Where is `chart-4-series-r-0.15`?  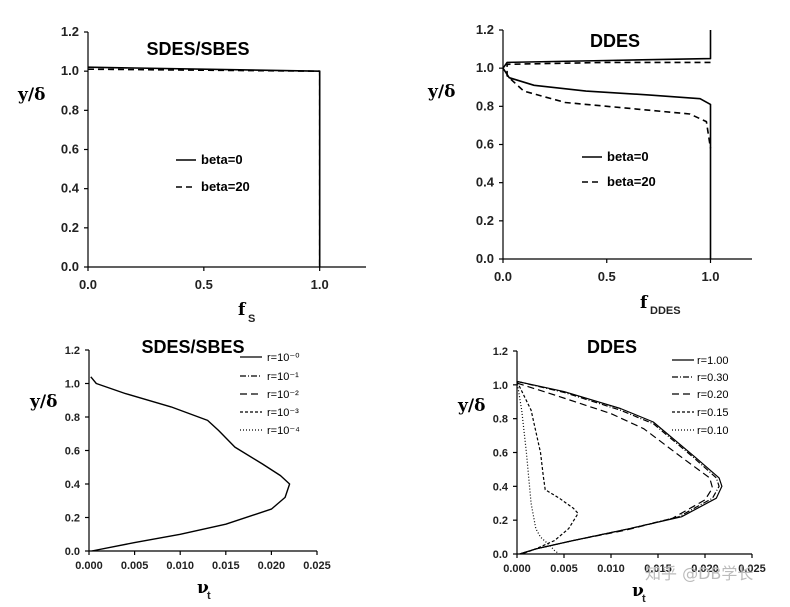
chart-4-series-r-0.15 is located at coordinates (547, 468).